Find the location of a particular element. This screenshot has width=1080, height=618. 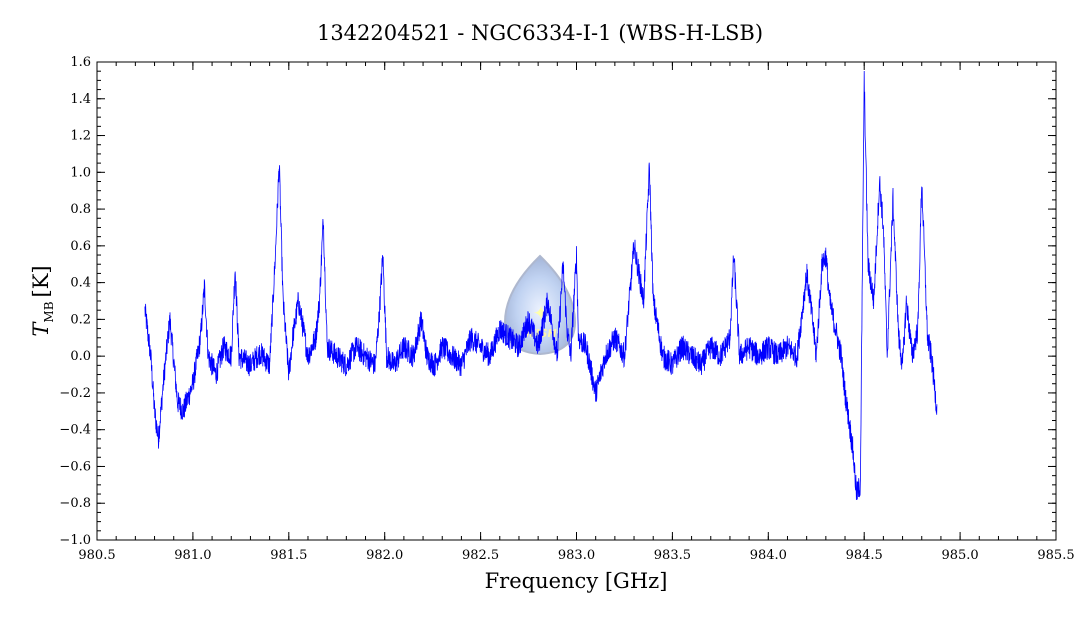

x-tick-label: 983.5 is located at coordinates (672, 555).